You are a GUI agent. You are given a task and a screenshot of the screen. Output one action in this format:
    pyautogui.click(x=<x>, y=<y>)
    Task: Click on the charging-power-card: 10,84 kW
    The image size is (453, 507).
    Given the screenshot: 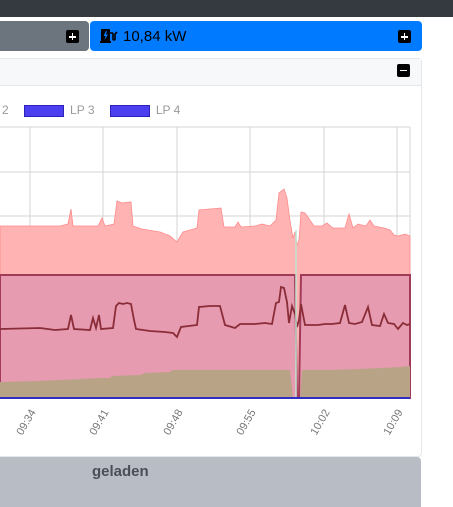 What is the action you would take?
    pyautogui.click(x=256, y=36)
    